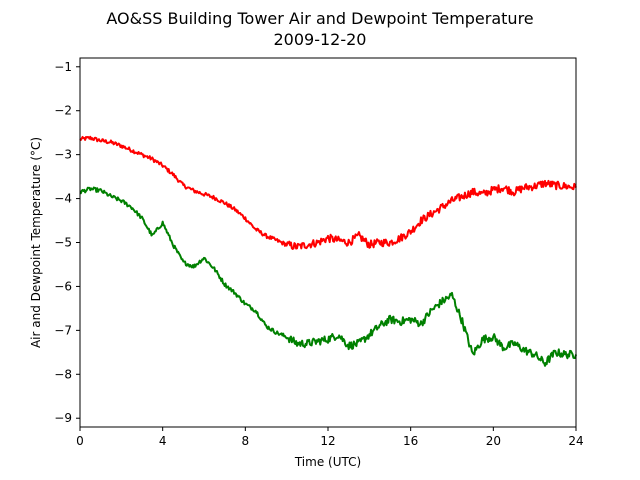  Describe the element at coordinates (163, 441) in the screenshot. I see `x-tick-label: 4` at that location.